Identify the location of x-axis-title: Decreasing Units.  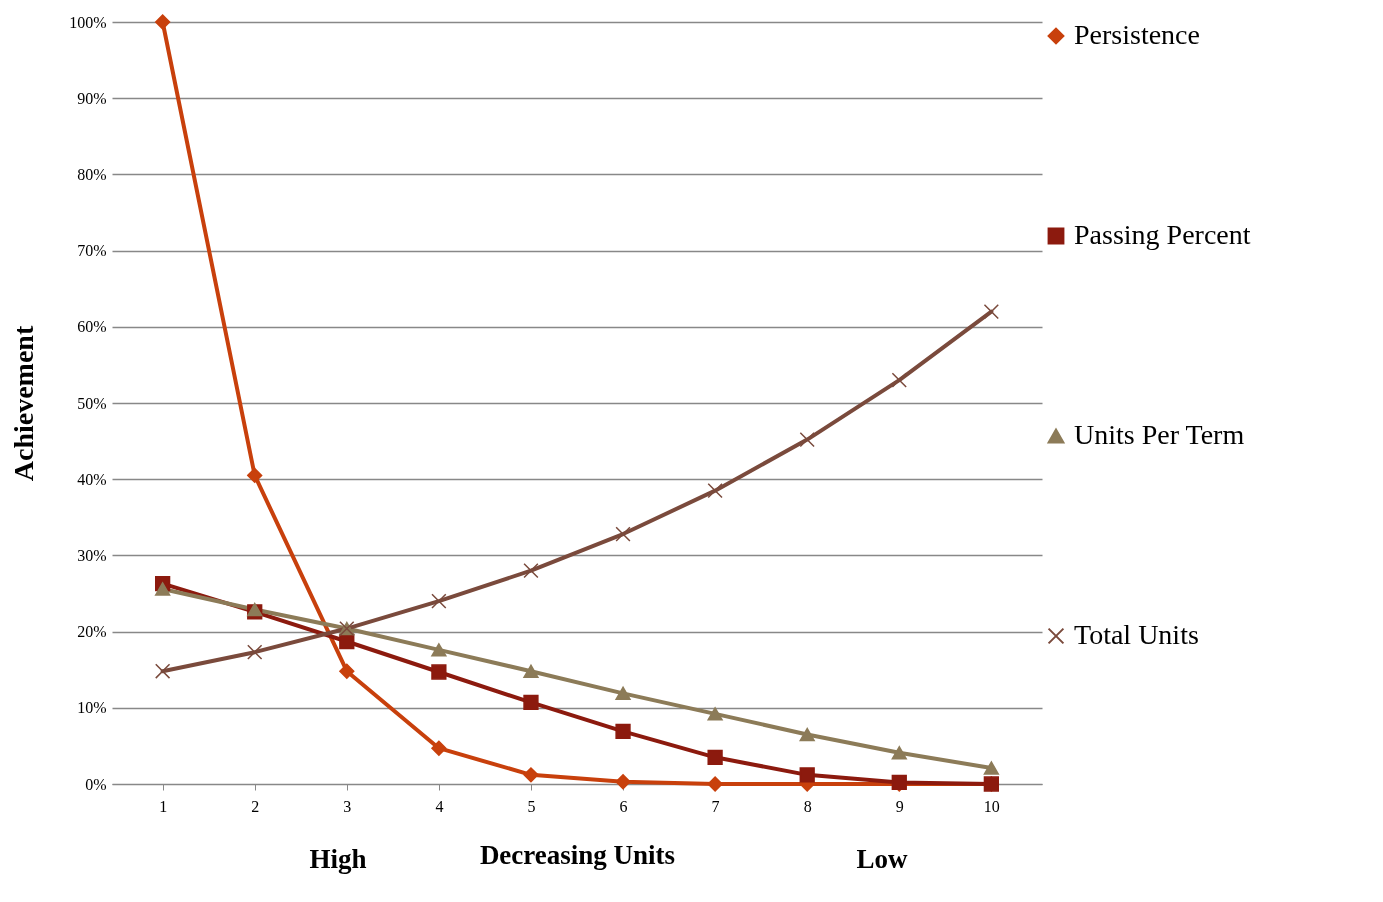
(577, 854).